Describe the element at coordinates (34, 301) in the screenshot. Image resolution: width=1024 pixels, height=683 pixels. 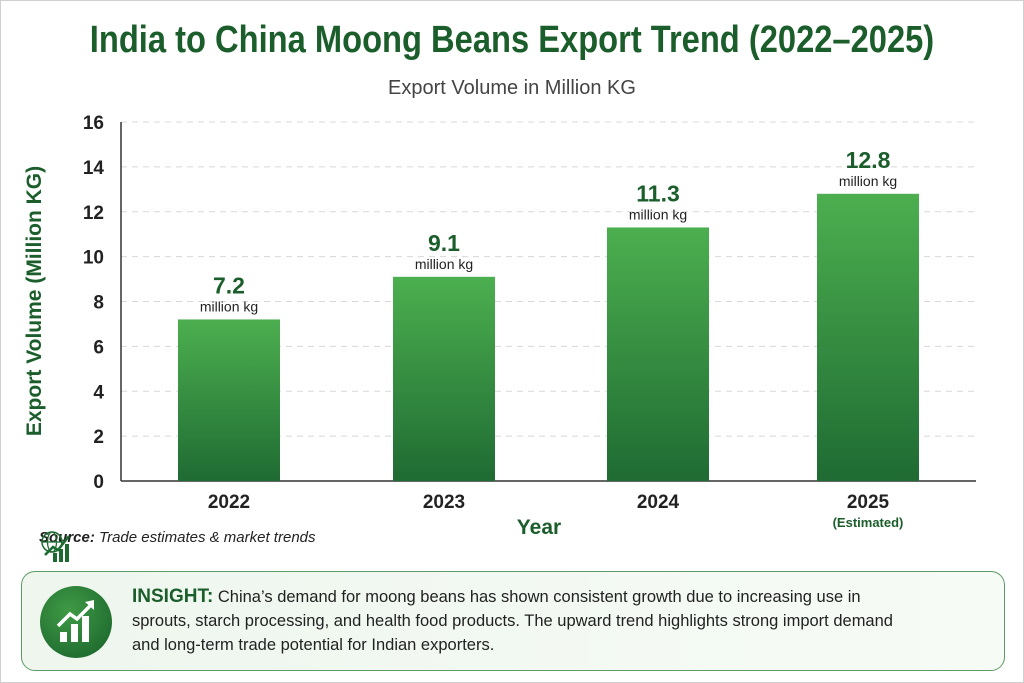
I see `y-axis-label: Export Volume (Million KG)` at that location.